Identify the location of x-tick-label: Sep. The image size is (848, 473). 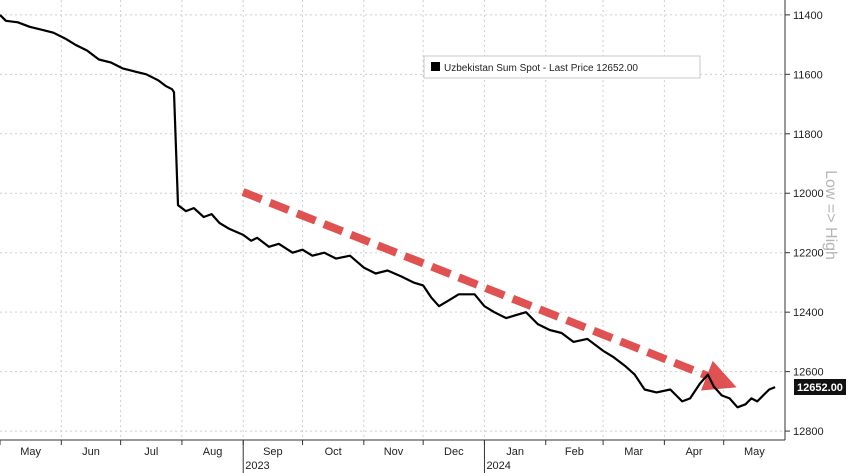
(273, 452).